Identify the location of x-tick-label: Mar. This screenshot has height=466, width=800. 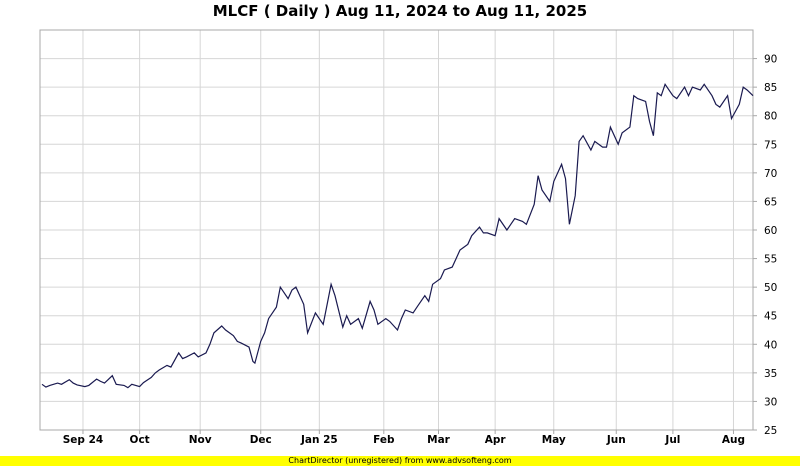
(439, 440).